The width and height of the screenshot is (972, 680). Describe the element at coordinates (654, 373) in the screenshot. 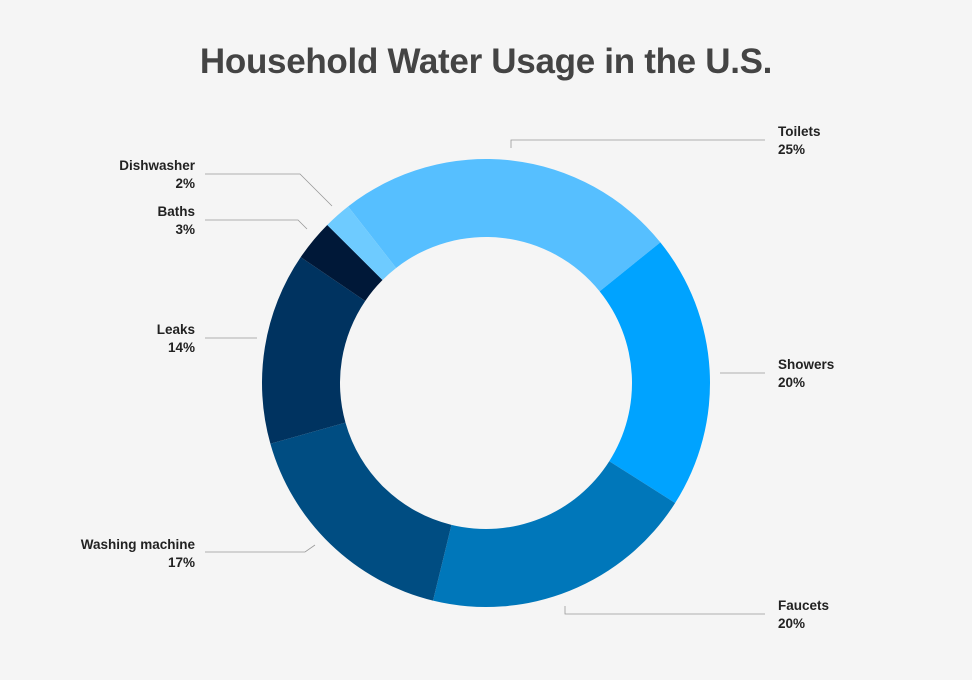

I see `slice-showers` at that location.